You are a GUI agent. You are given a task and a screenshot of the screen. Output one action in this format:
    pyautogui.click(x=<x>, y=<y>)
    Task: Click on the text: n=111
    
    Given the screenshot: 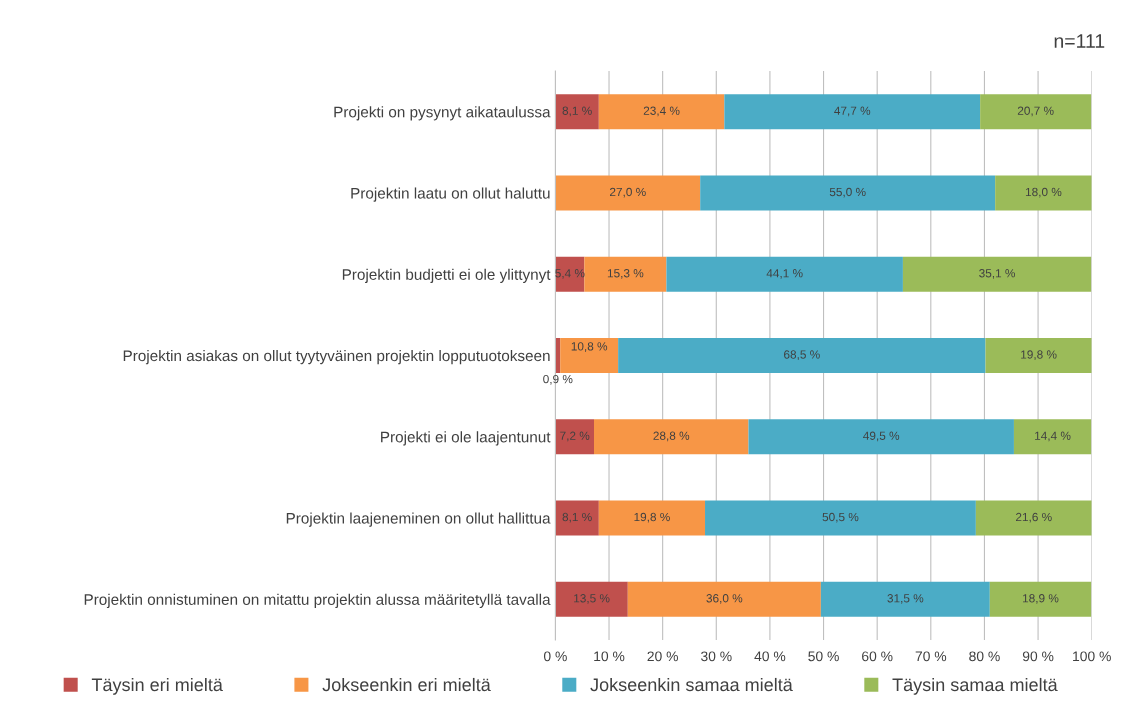 What is the action you would take?
    pyautogui.click(x=1079, y=41)
    